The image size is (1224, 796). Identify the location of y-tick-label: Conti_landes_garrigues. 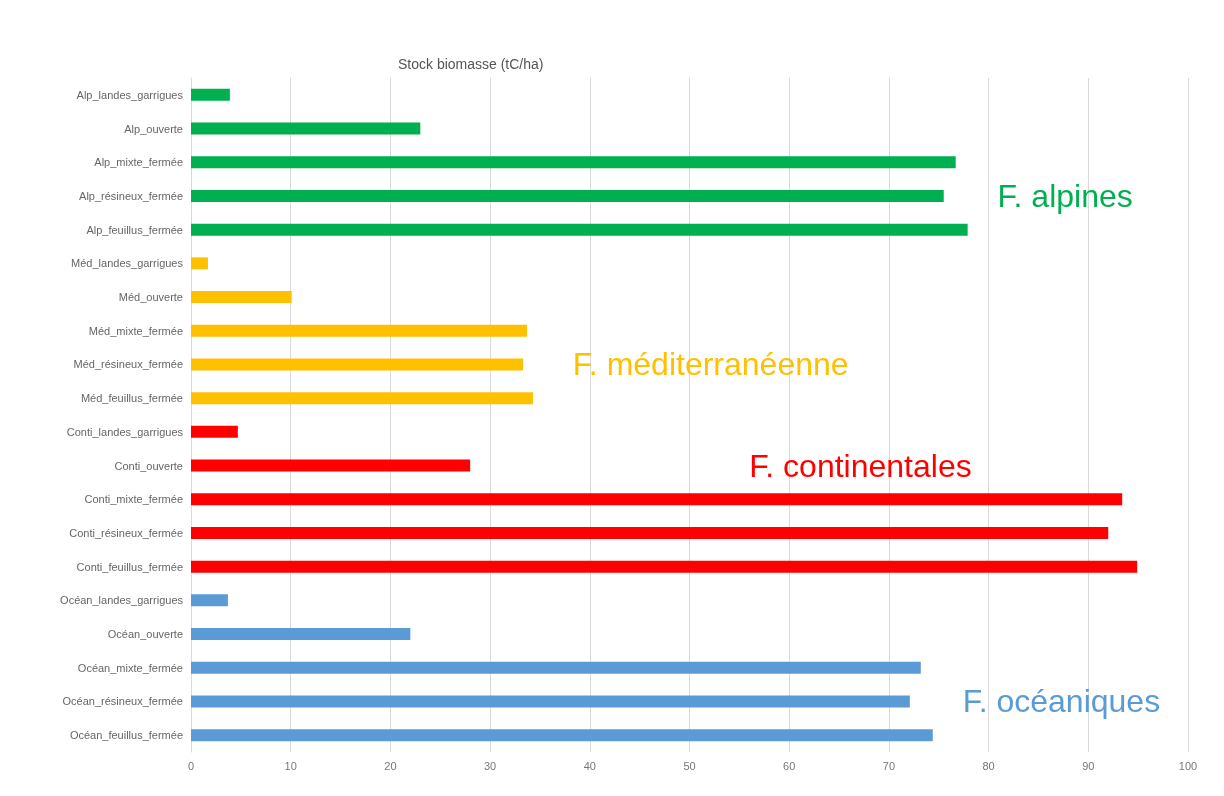
(125, 431).